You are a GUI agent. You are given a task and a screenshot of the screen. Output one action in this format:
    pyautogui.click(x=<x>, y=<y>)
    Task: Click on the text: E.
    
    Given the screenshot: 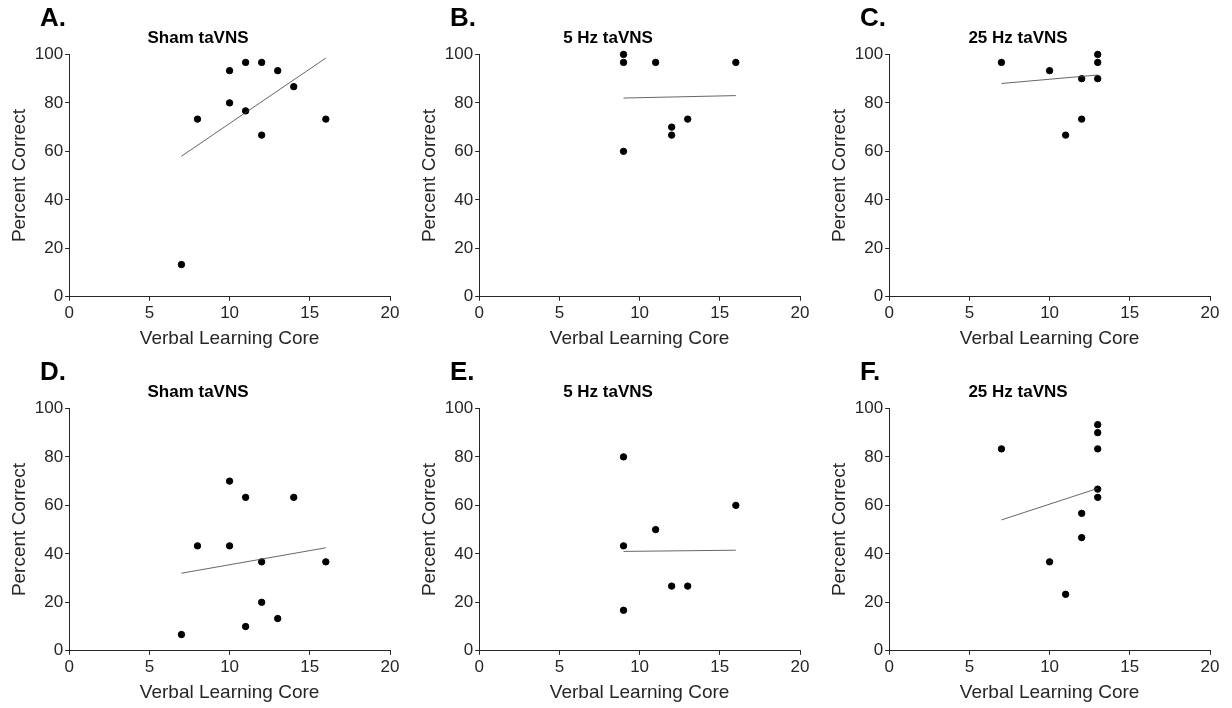 What is the action you would take?
    pyautogui.click(x=462, y=371)
    